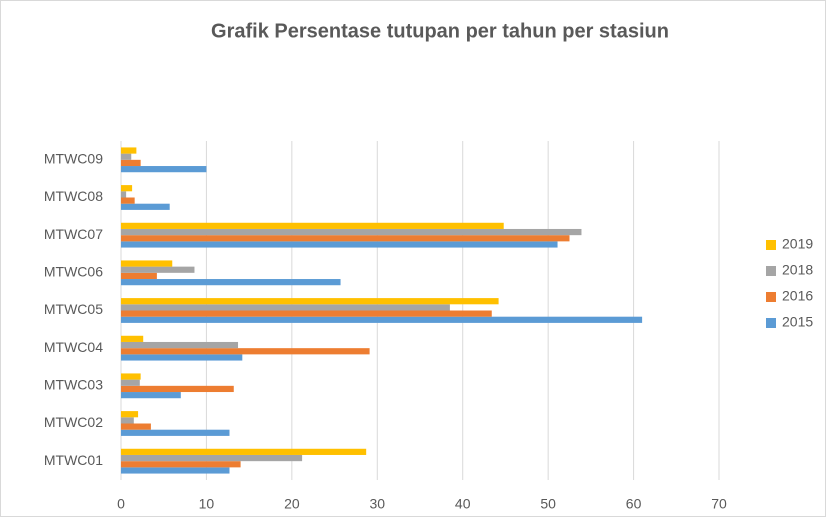 This screenshot has width=826, height=517. I want to click on x-tick-label: 70, so click(719, 504).